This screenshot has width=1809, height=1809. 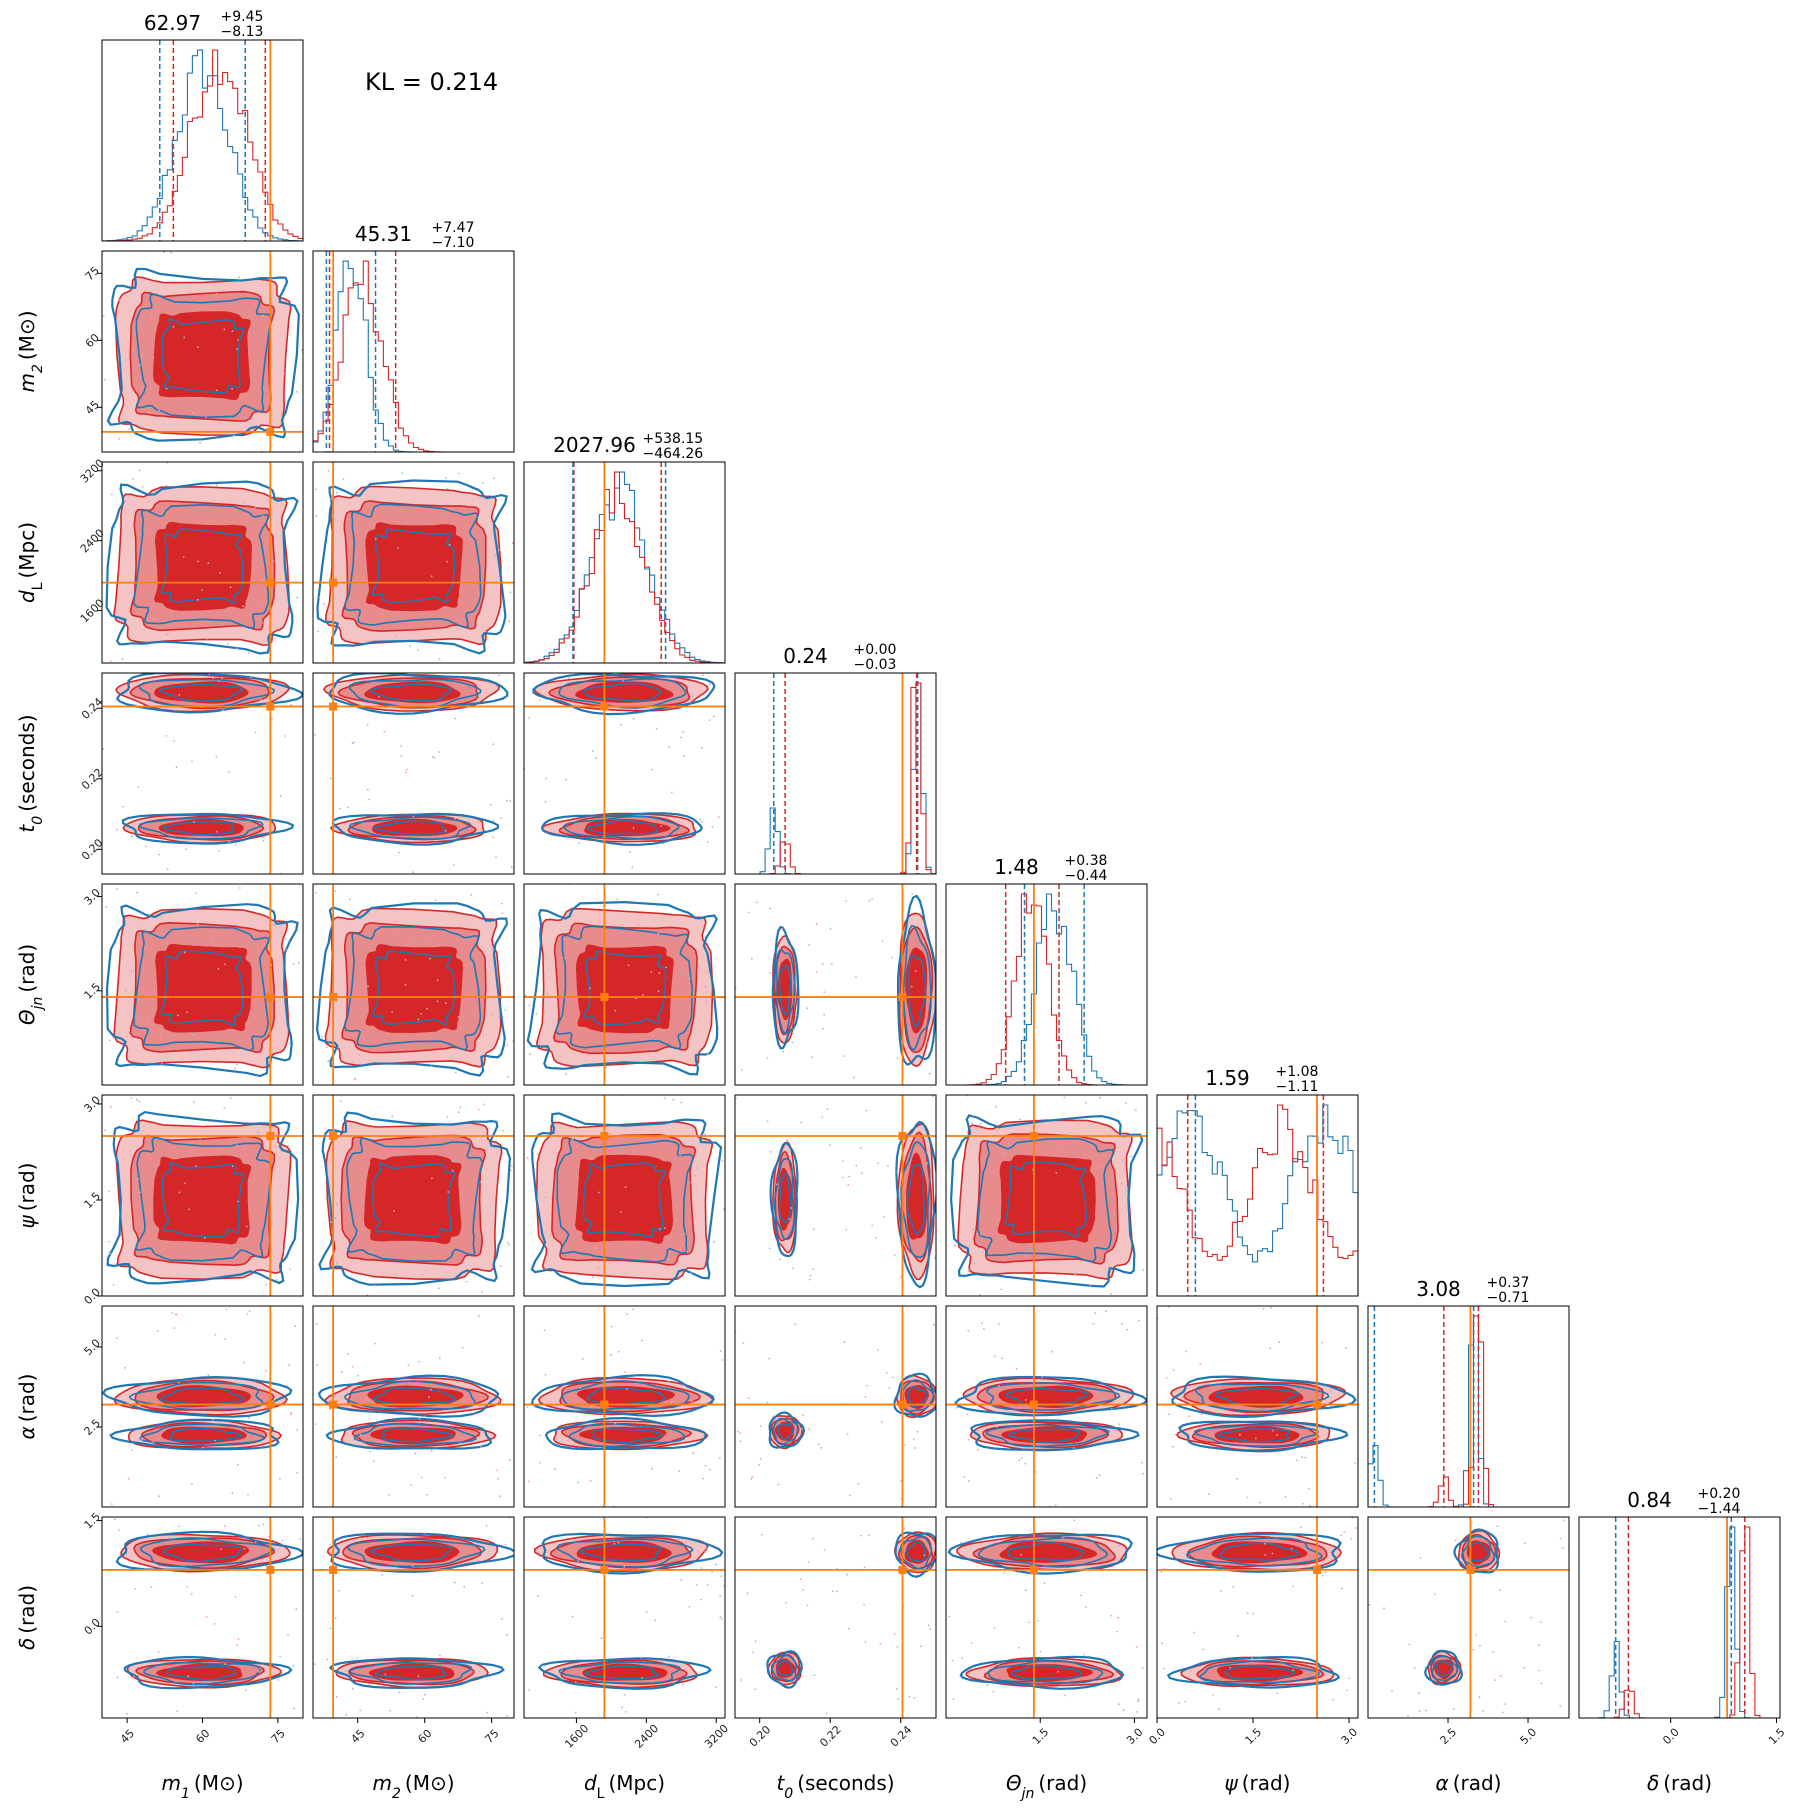 What do you see at coordinates (604, 997) in the screenshot?
I see `truth-marker` at bounding box center [604, 997].